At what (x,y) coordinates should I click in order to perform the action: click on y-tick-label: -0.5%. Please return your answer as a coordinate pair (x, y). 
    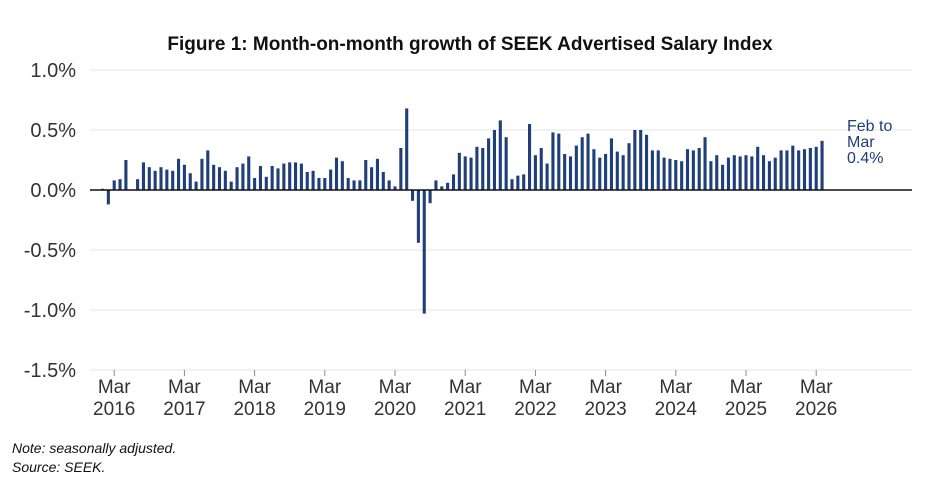
    Looking at the image, I should click on (50, 251).